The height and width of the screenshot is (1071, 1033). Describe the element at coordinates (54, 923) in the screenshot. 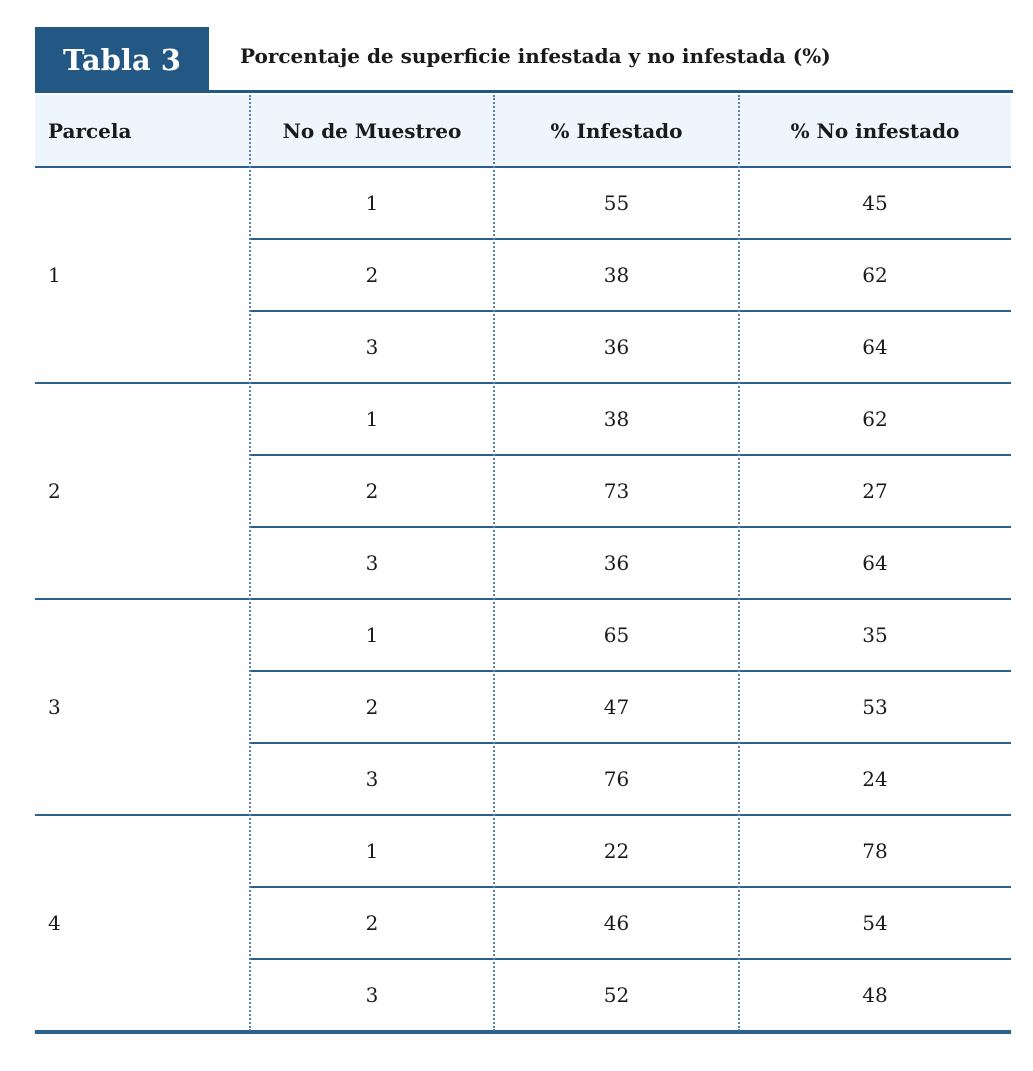

I see `parcela-cell: 4` at that location.